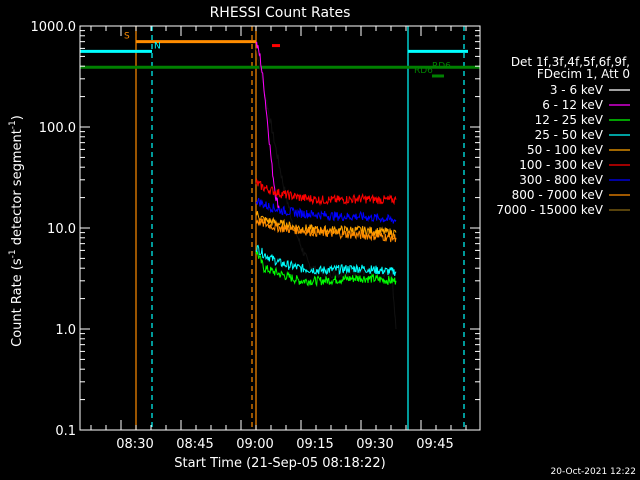 This screenshot has width=640, height=480. I want to click on flag-label-1: N, so click(157, 46).